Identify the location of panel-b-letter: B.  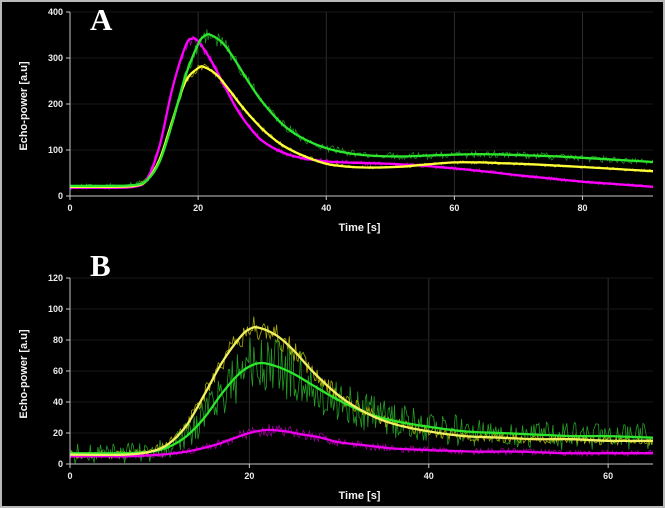
(100, 265).